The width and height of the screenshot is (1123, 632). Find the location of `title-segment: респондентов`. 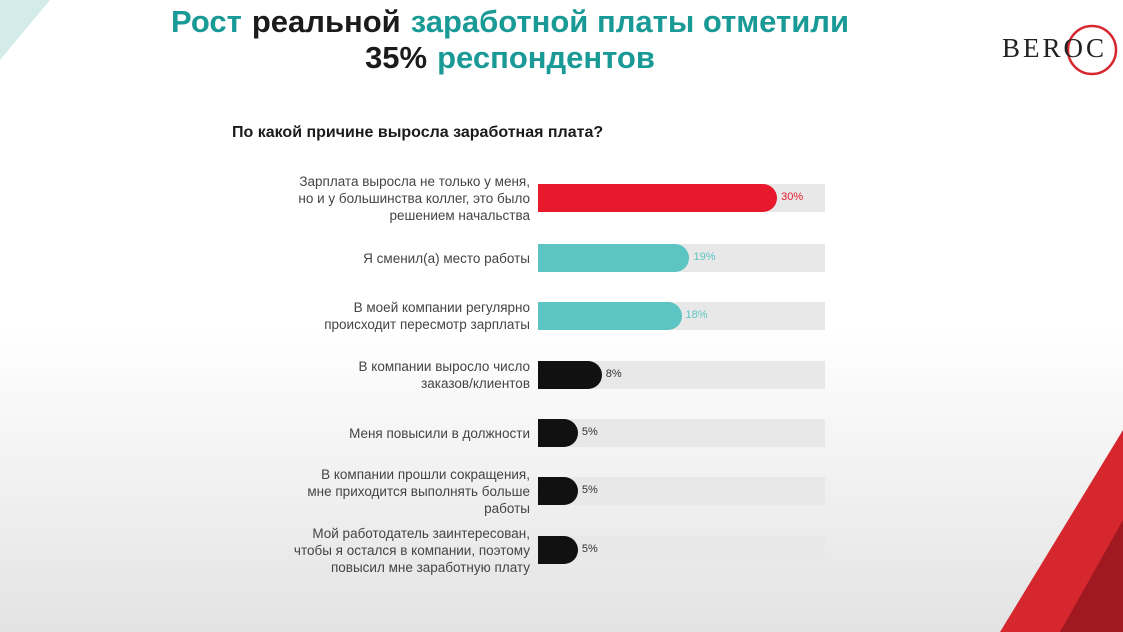

title-segment: респондентов is located at coordinates (546, 57).